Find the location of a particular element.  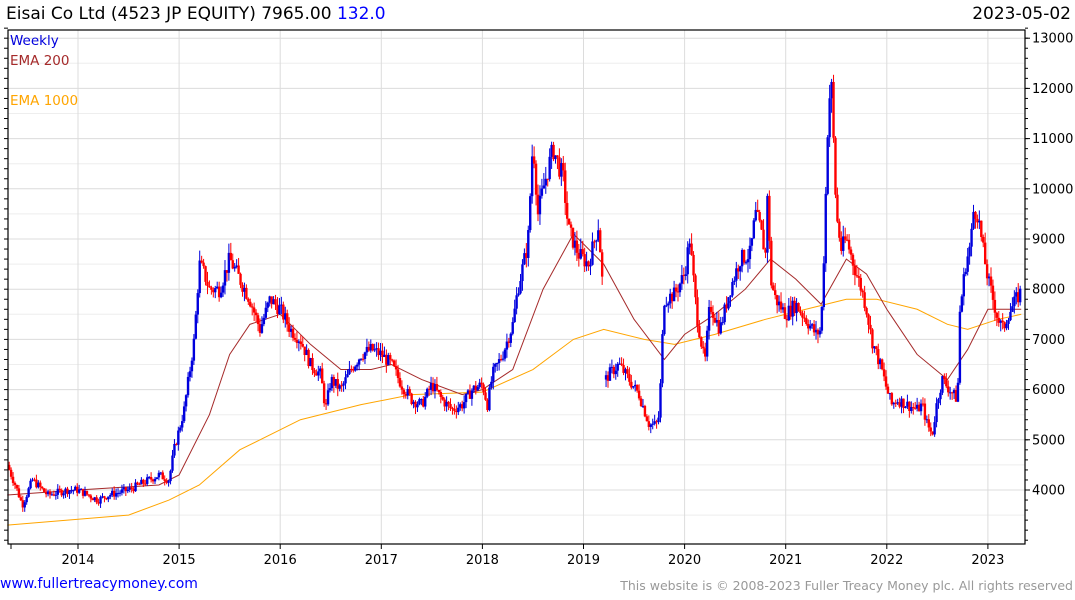

x-tick-label: 2015 is located at coordinates (179, 560).